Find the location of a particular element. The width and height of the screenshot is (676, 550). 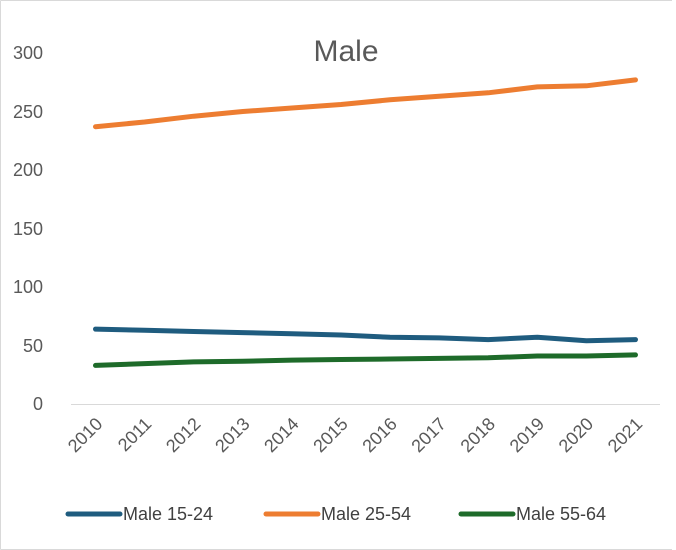

x-tick-label: 2021 is located at coordinates (625, 435).